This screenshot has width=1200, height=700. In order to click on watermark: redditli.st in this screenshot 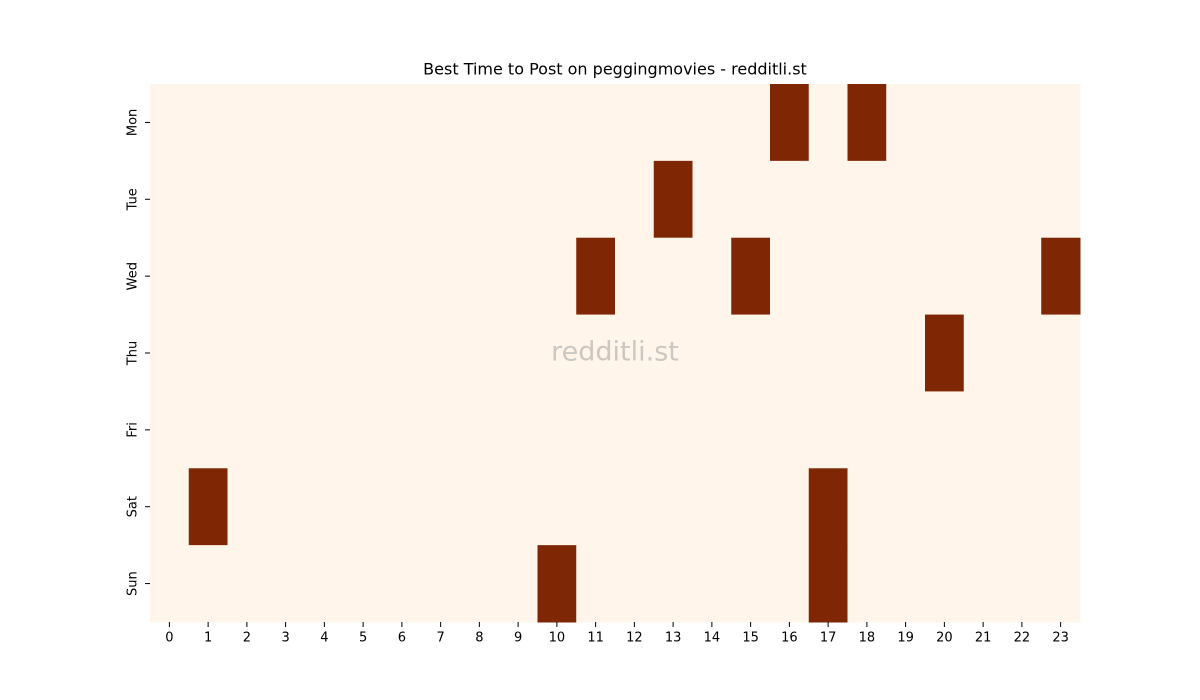, I will do `click(615, 352)`.